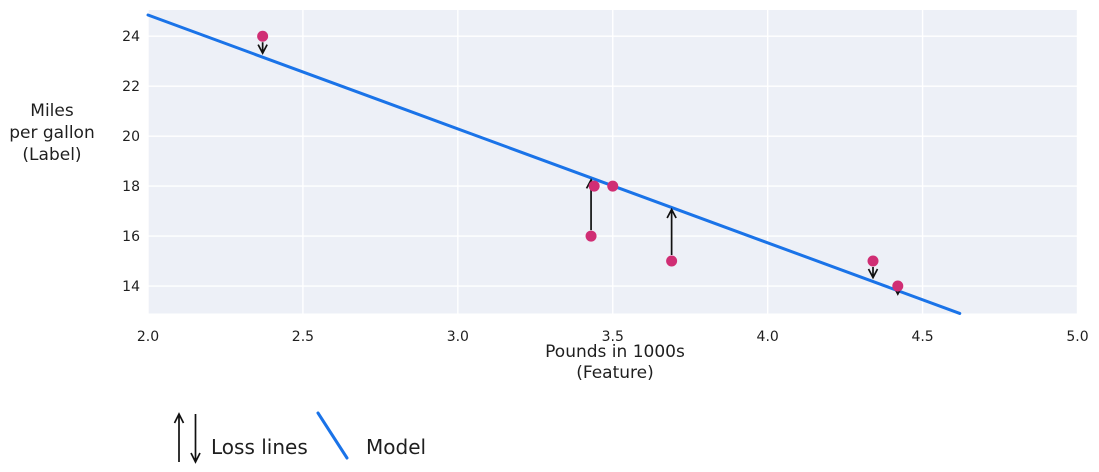  Describe the element at coordinates (259, 447) in the screenshot. I see `legend-loss-lines-label: Loss lines` at that location.